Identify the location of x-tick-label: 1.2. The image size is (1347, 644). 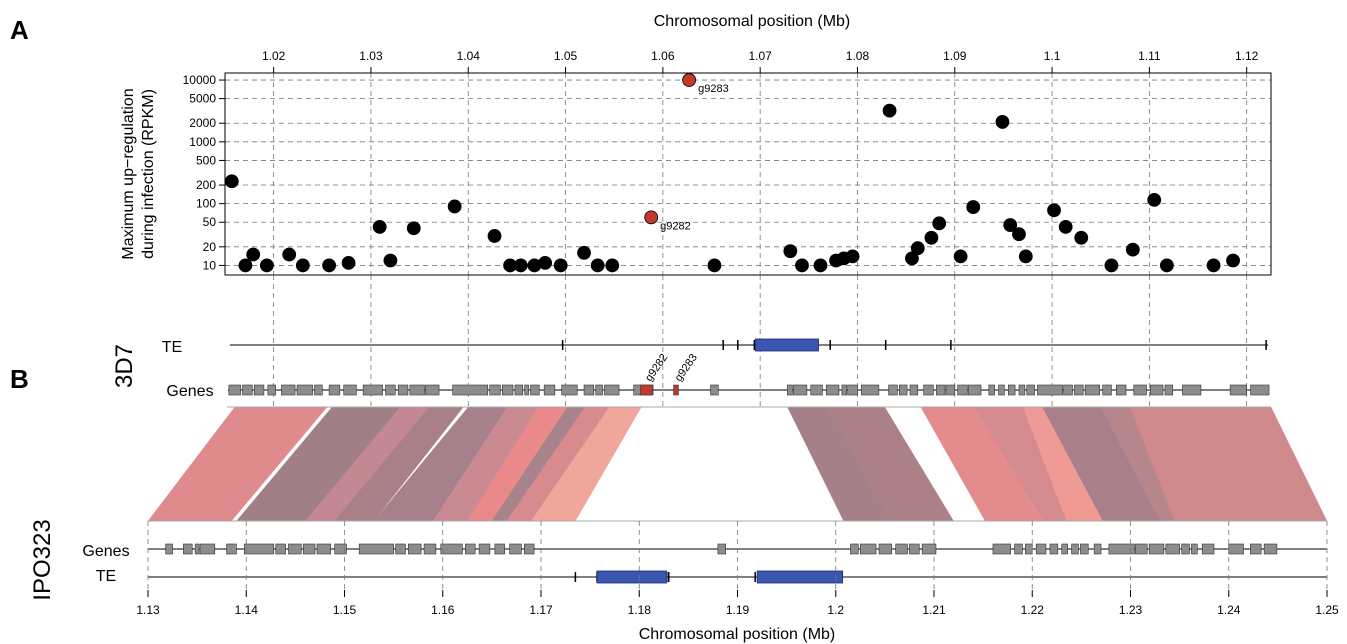
(835, 610).